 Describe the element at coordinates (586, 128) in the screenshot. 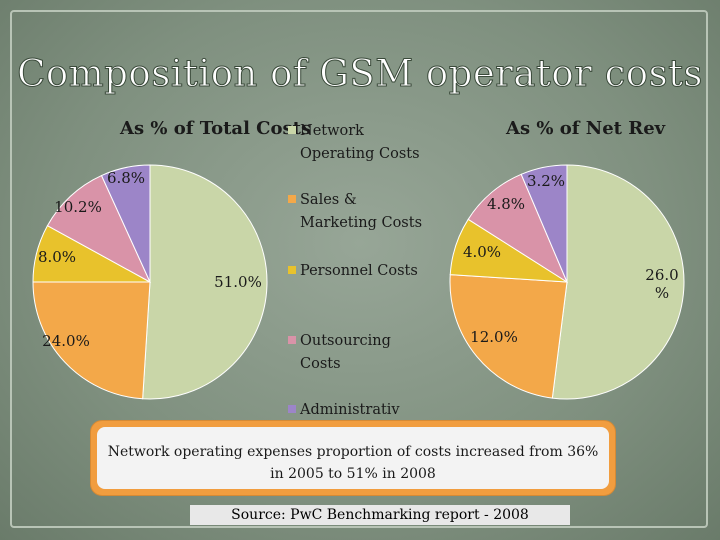

I see `right-chart-title: As % of Net Rev` at that location.